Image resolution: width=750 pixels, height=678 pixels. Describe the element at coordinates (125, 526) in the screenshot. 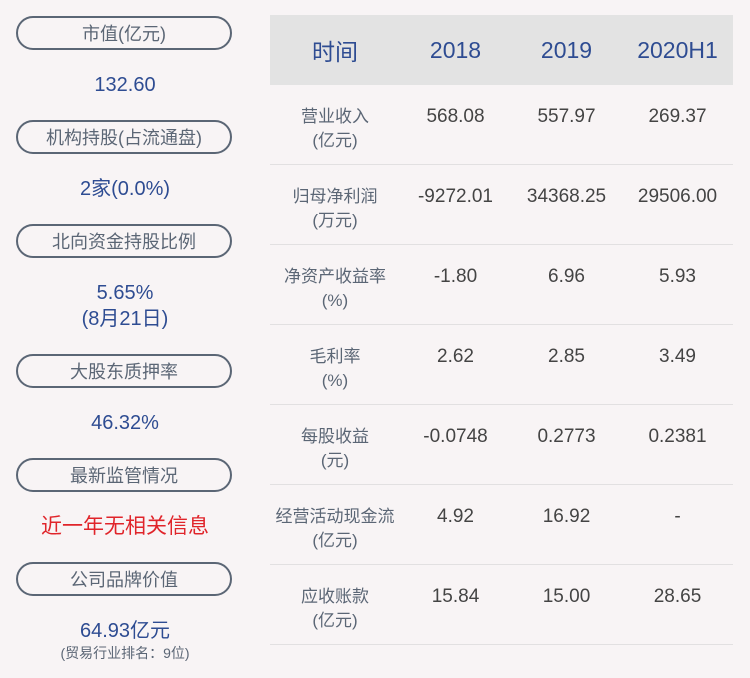

I see `regulatory-status-value: 近一年无相关信息` at that location.